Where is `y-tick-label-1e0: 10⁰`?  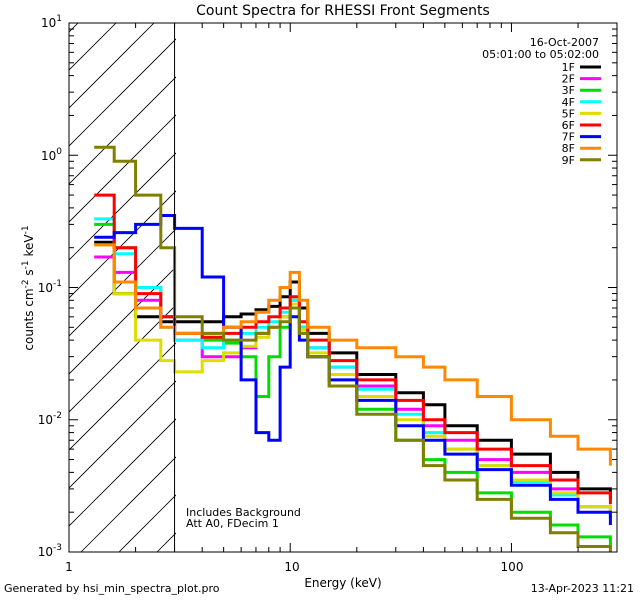
y-tick-label-1e0: 10⁰ is located at coordinates (51, 155).